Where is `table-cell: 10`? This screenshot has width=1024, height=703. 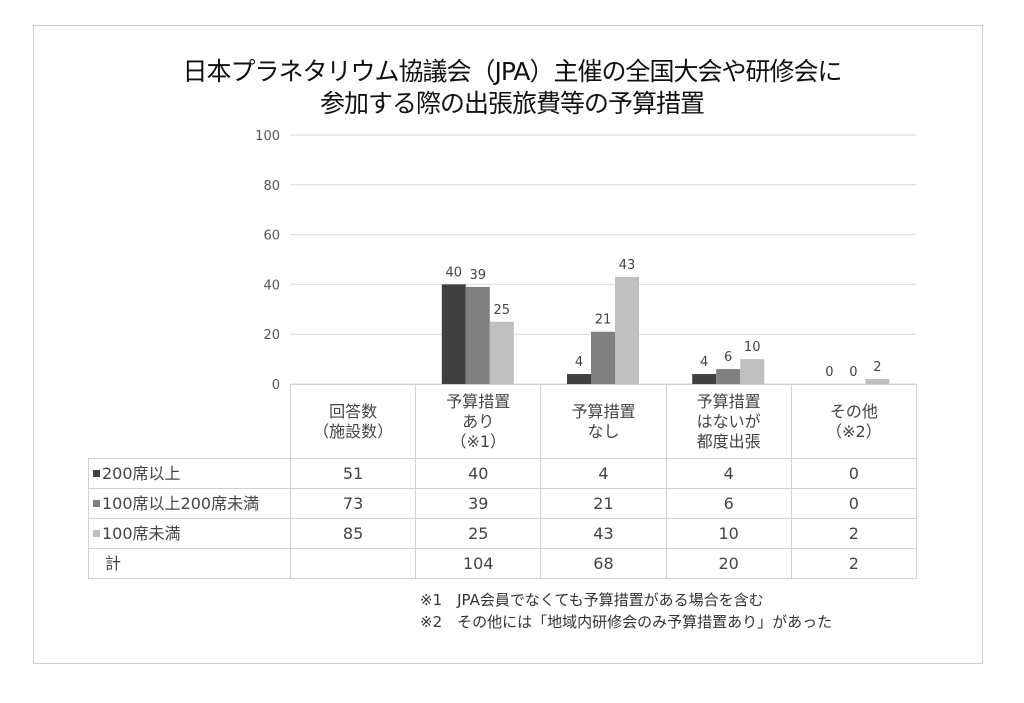
table-cell: 10 is located at coordinates (728, 533).